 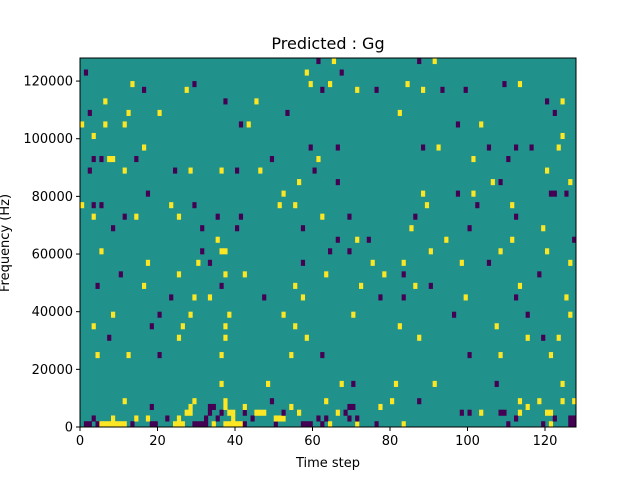 What do you see at coordinates (327, 463) in the screenshot?
I see `x-axis-label: Time step` at bounding box center [327, 463].